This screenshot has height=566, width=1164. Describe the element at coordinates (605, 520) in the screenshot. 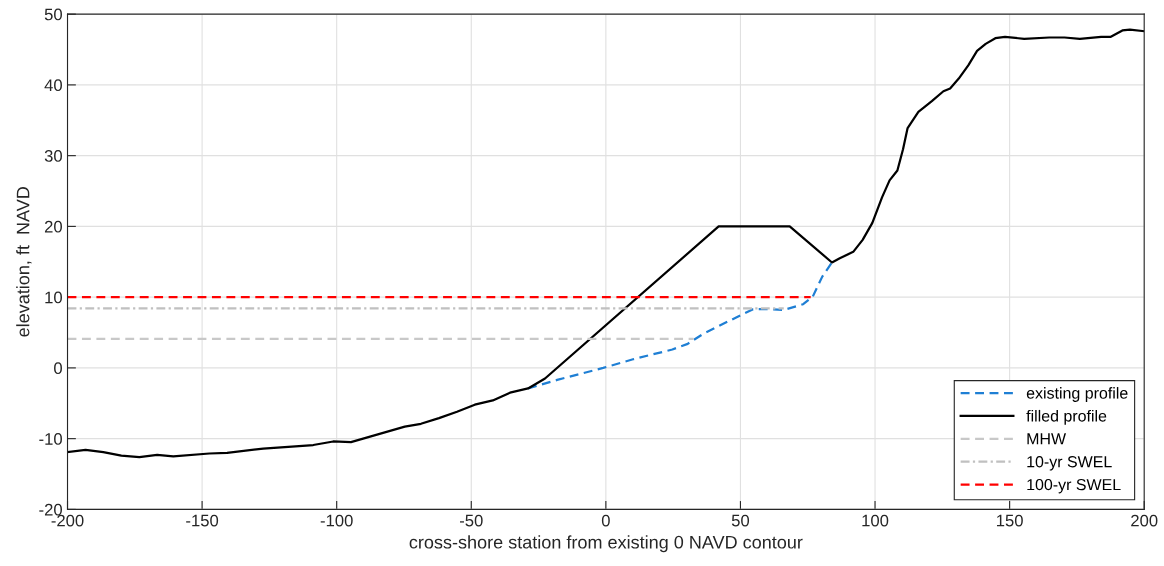

I see `x-tick-label: 0` at that location.